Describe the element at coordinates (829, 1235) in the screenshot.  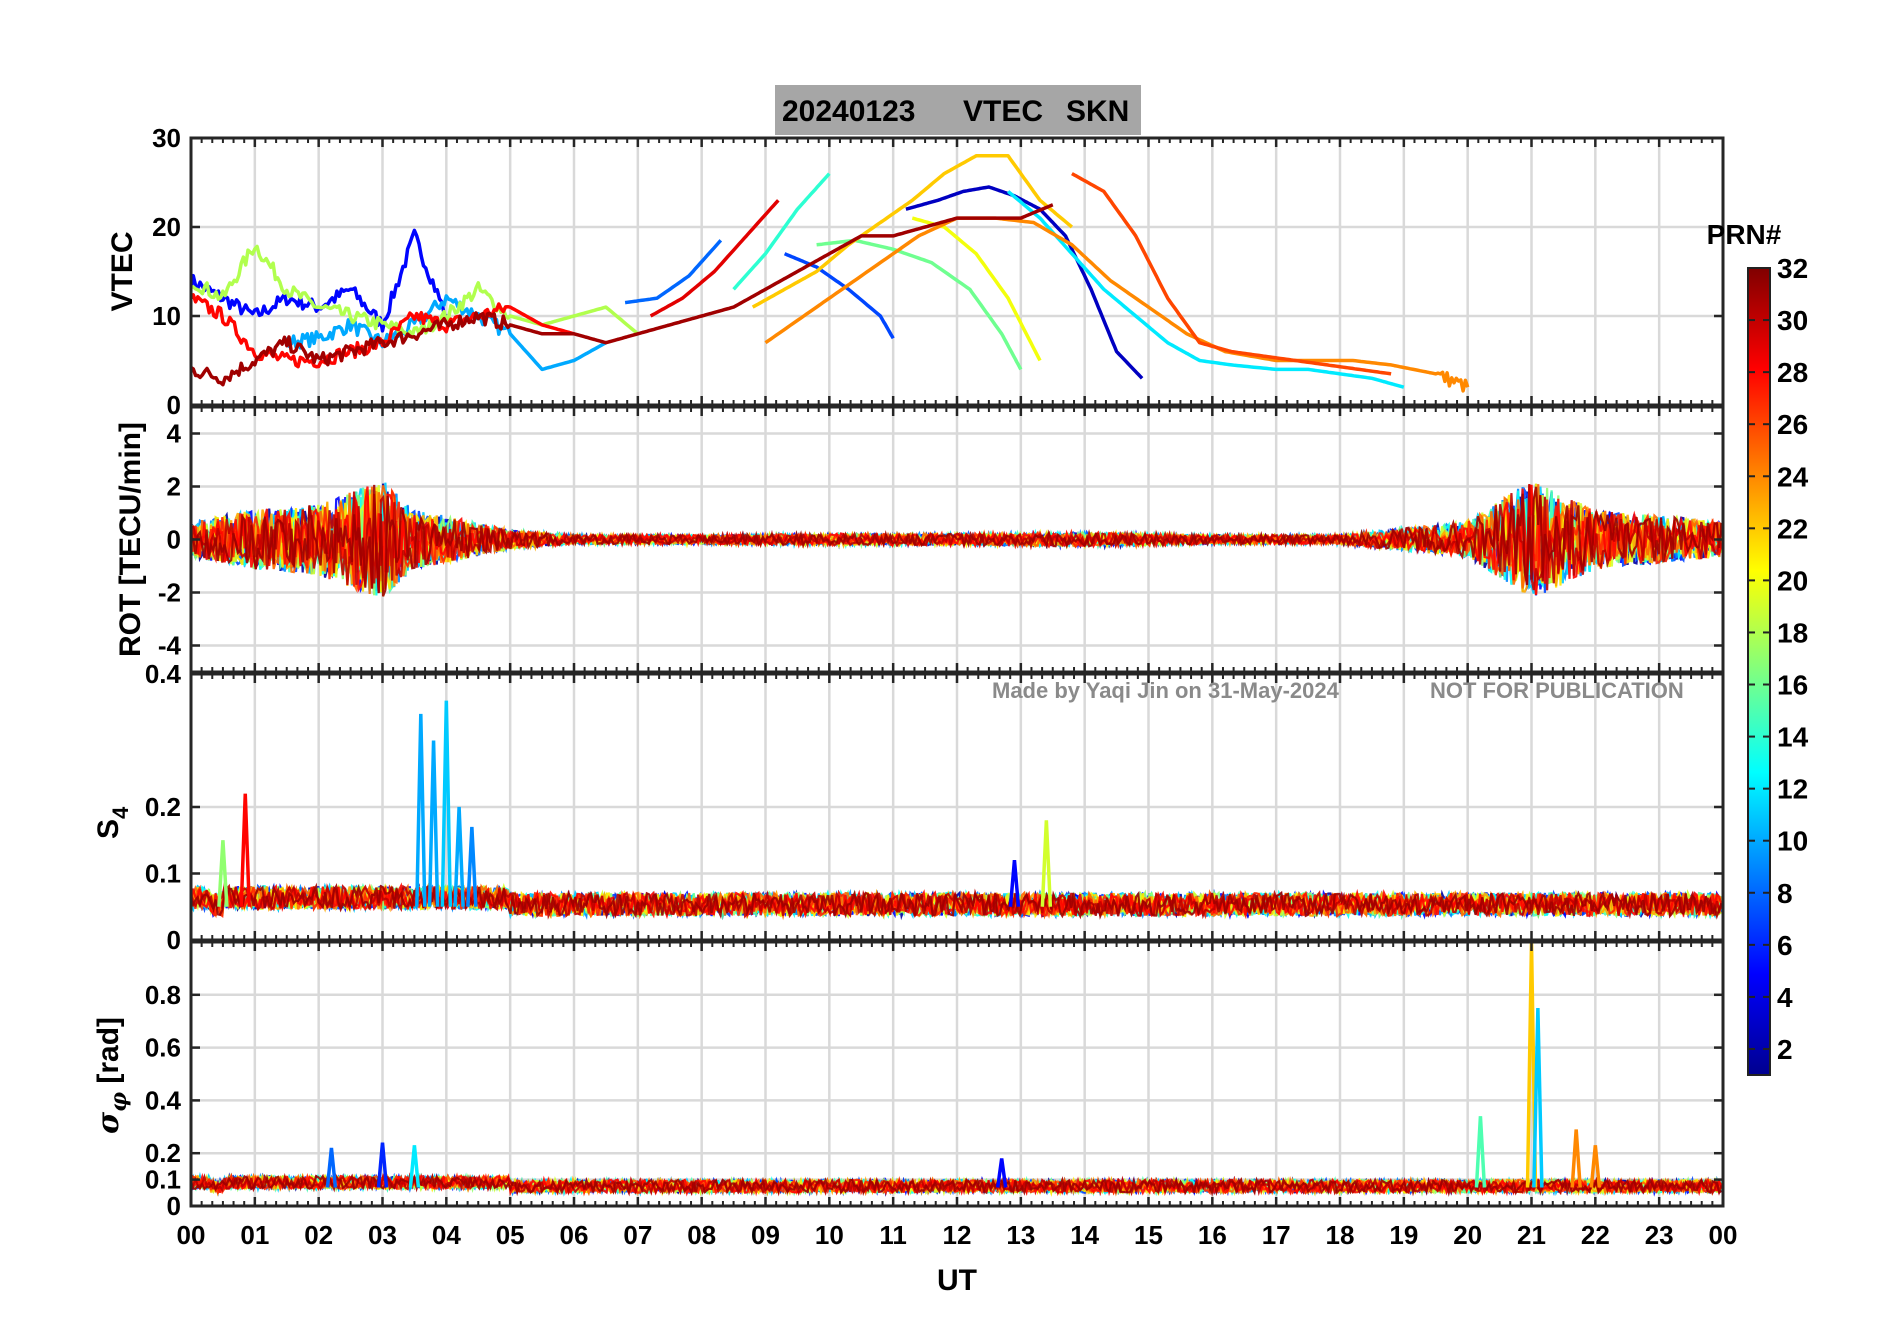
I see `x-tick-label: 10` at that location.